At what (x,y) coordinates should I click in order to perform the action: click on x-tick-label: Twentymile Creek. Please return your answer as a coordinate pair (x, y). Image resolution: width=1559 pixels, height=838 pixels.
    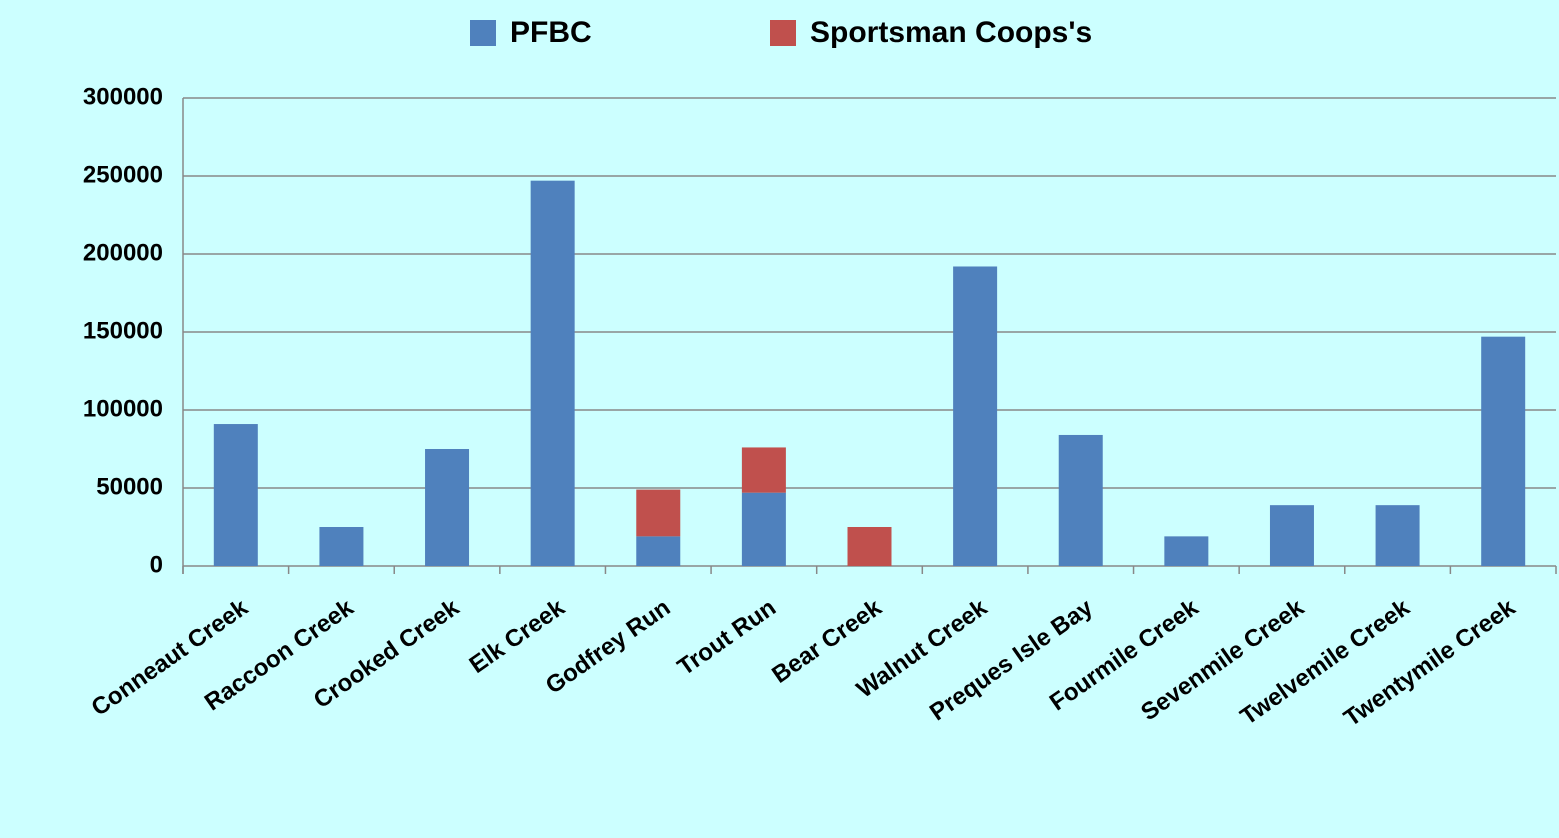
    Looking at the image, I should click on (1430, 663).